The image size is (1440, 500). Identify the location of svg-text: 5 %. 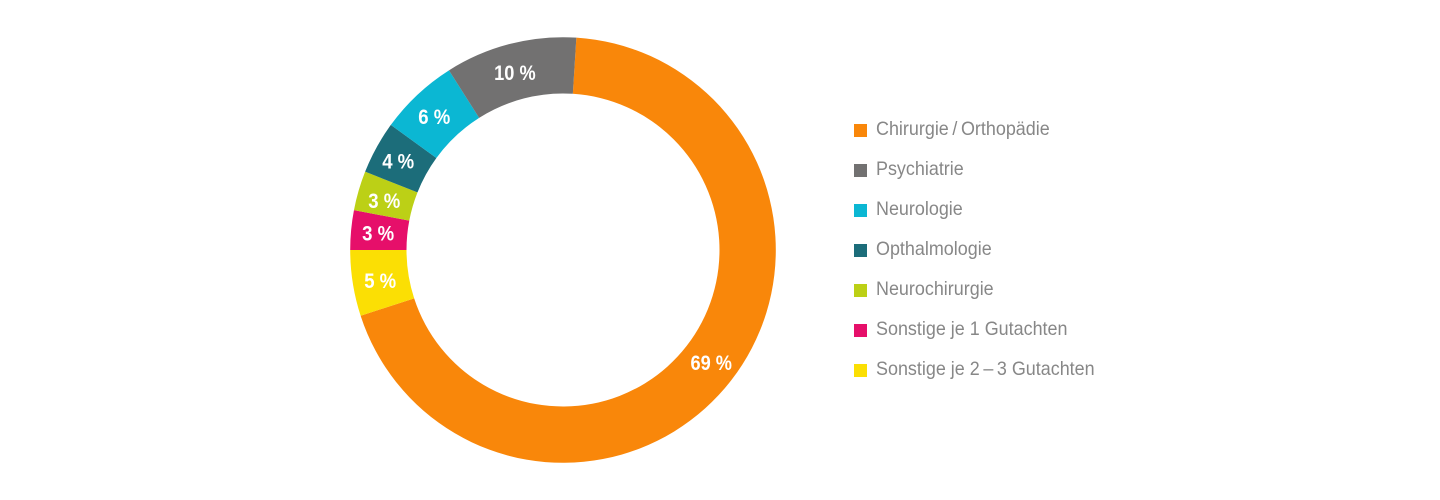
(380, 281).